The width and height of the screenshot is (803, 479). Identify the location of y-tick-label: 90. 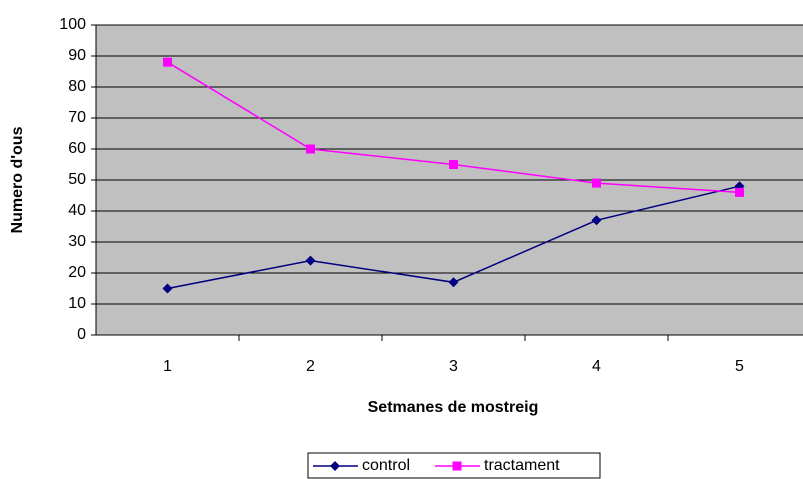
(77, 55).